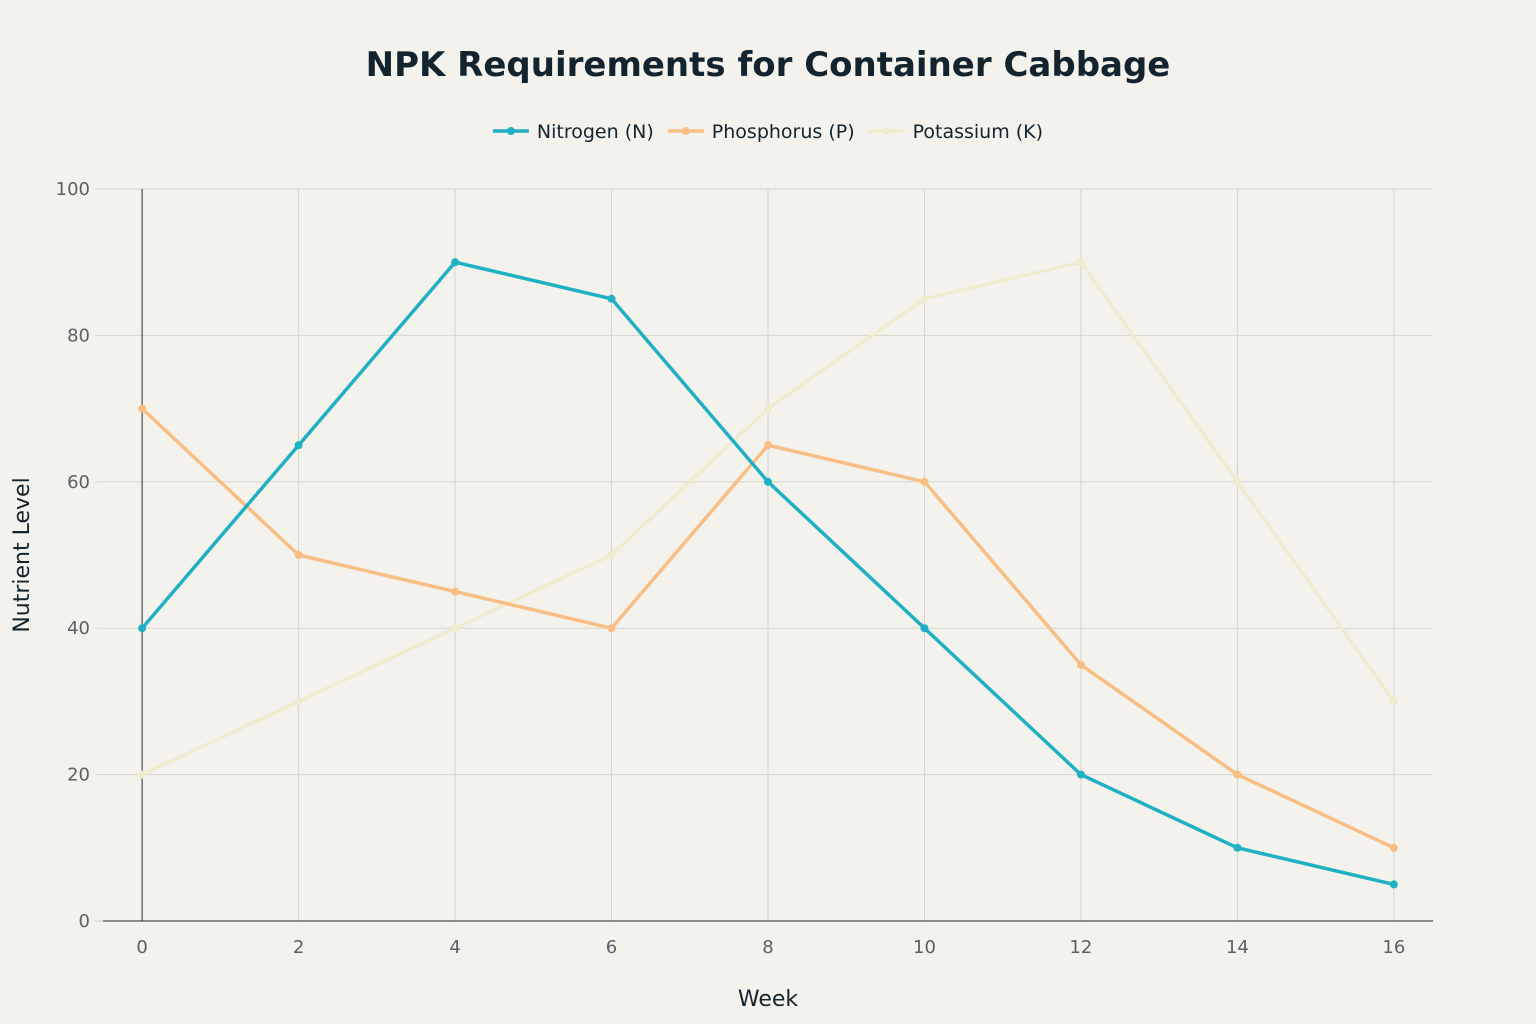  I want to click on x-axis-ticks: 0 2 4 6 8 10 12 14 16, so click(770, 947).